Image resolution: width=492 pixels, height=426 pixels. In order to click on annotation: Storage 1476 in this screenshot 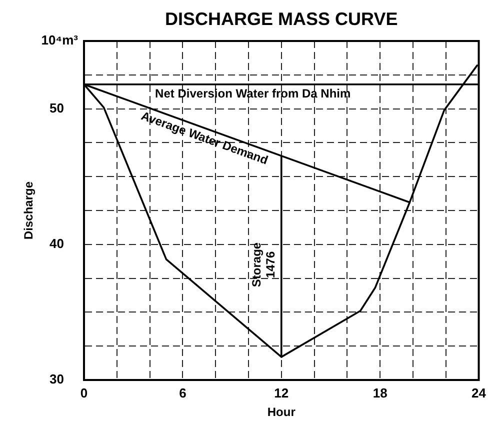, I will do `click(264, 265)`.